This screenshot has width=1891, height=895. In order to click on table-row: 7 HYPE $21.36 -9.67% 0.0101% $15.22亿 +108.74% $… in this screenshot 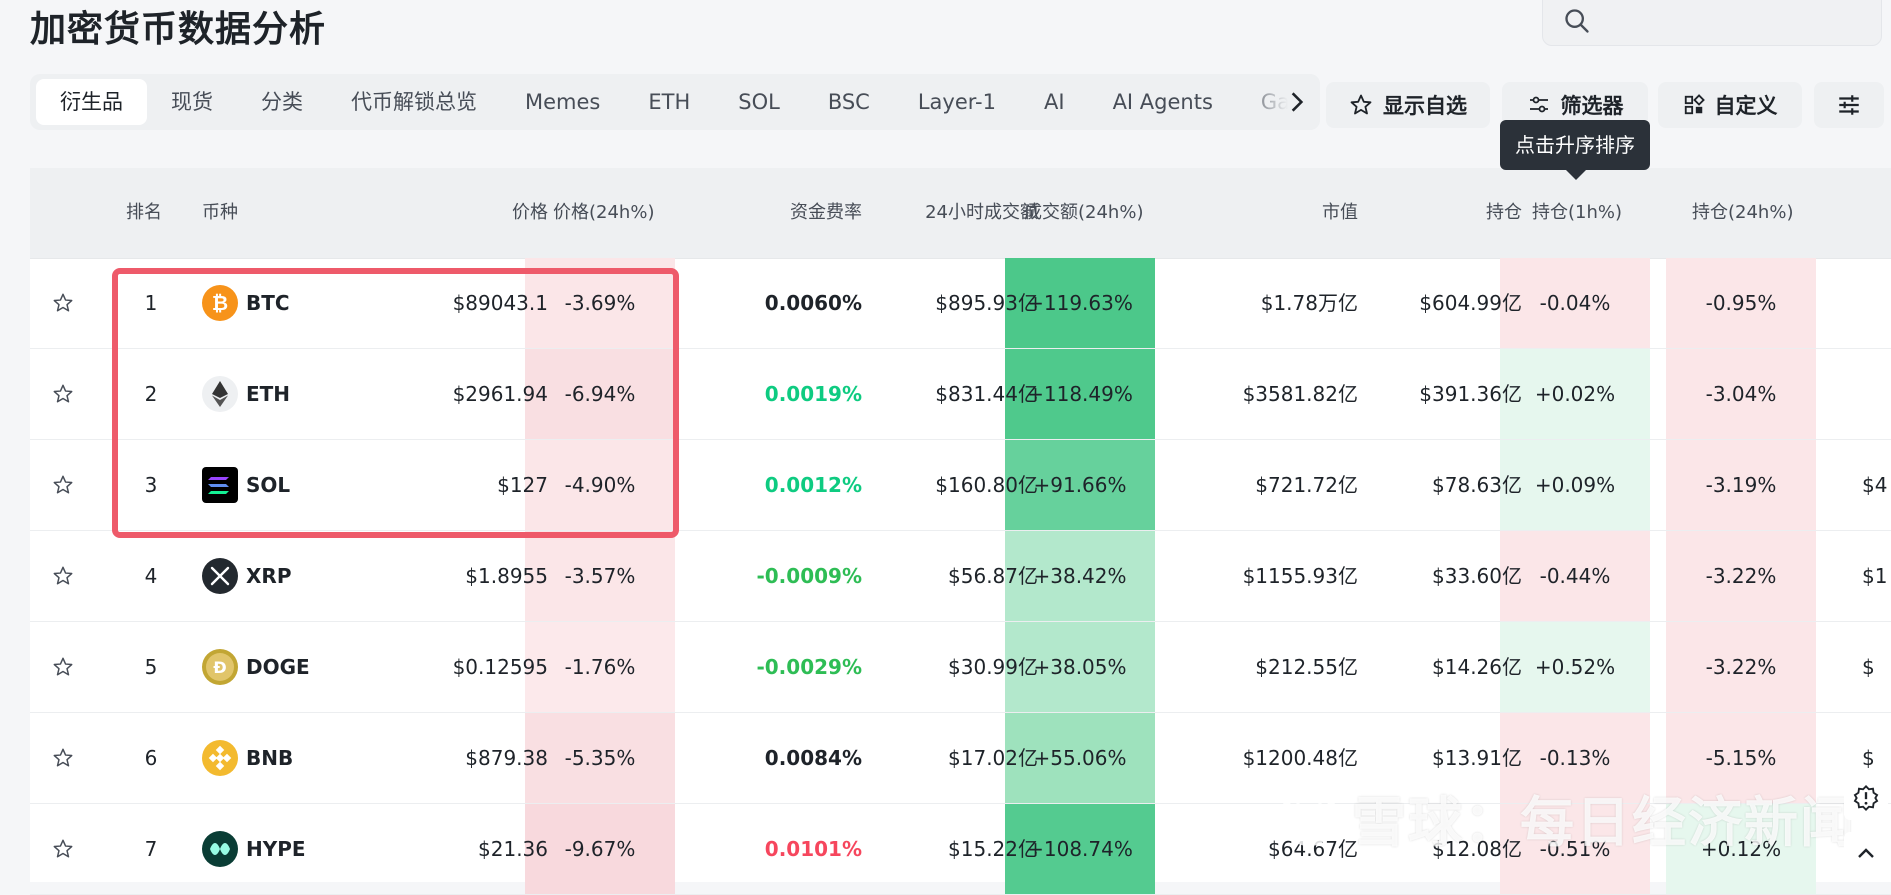, I will do `click(960, 849)`.